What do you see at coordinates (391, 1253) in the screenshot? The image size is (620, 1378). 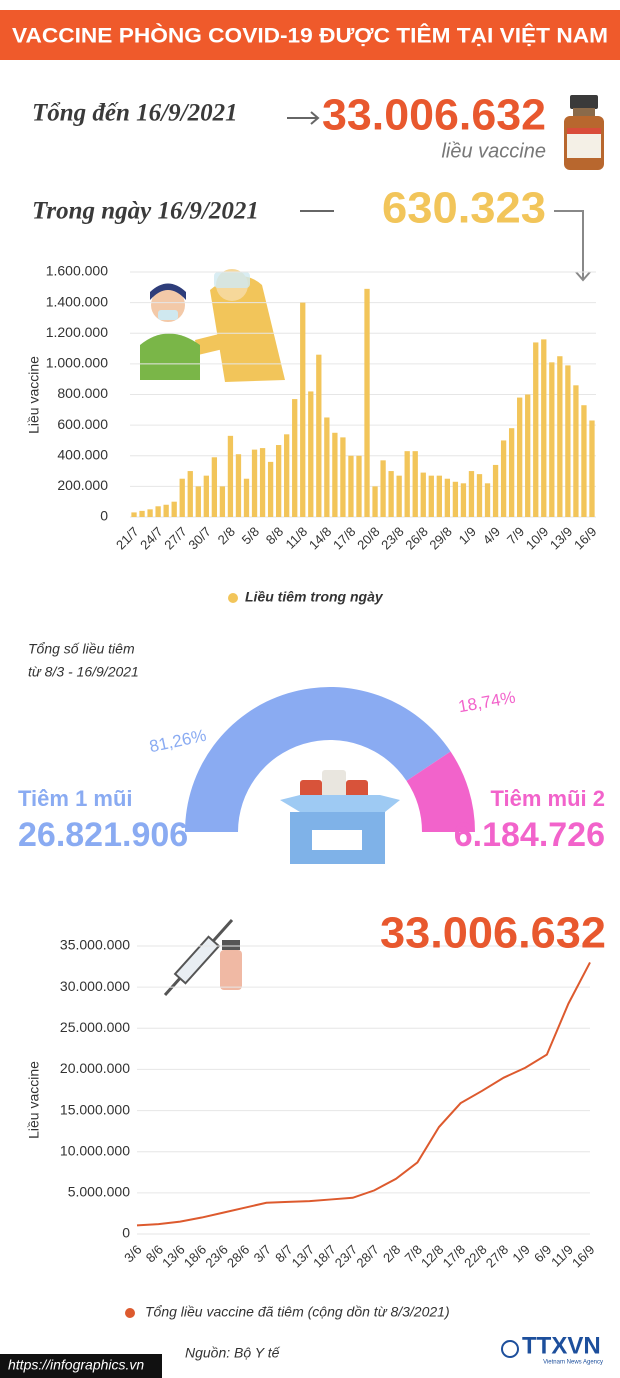 I see `x-tick-label: 2/8` at bounding box center [391, 1253].